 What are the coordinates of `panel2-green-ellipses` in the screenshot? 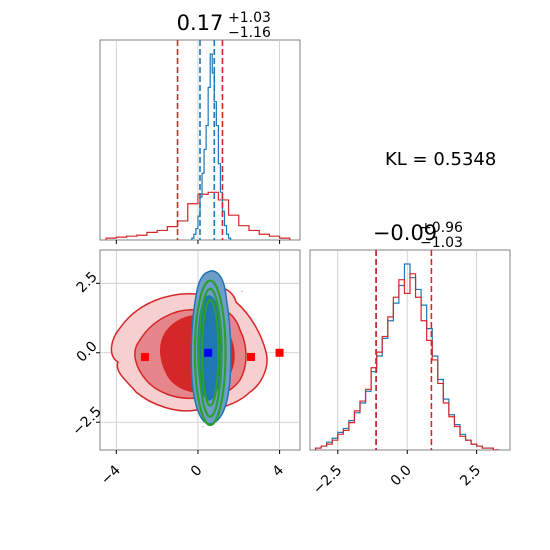 It's located at (210, 353).